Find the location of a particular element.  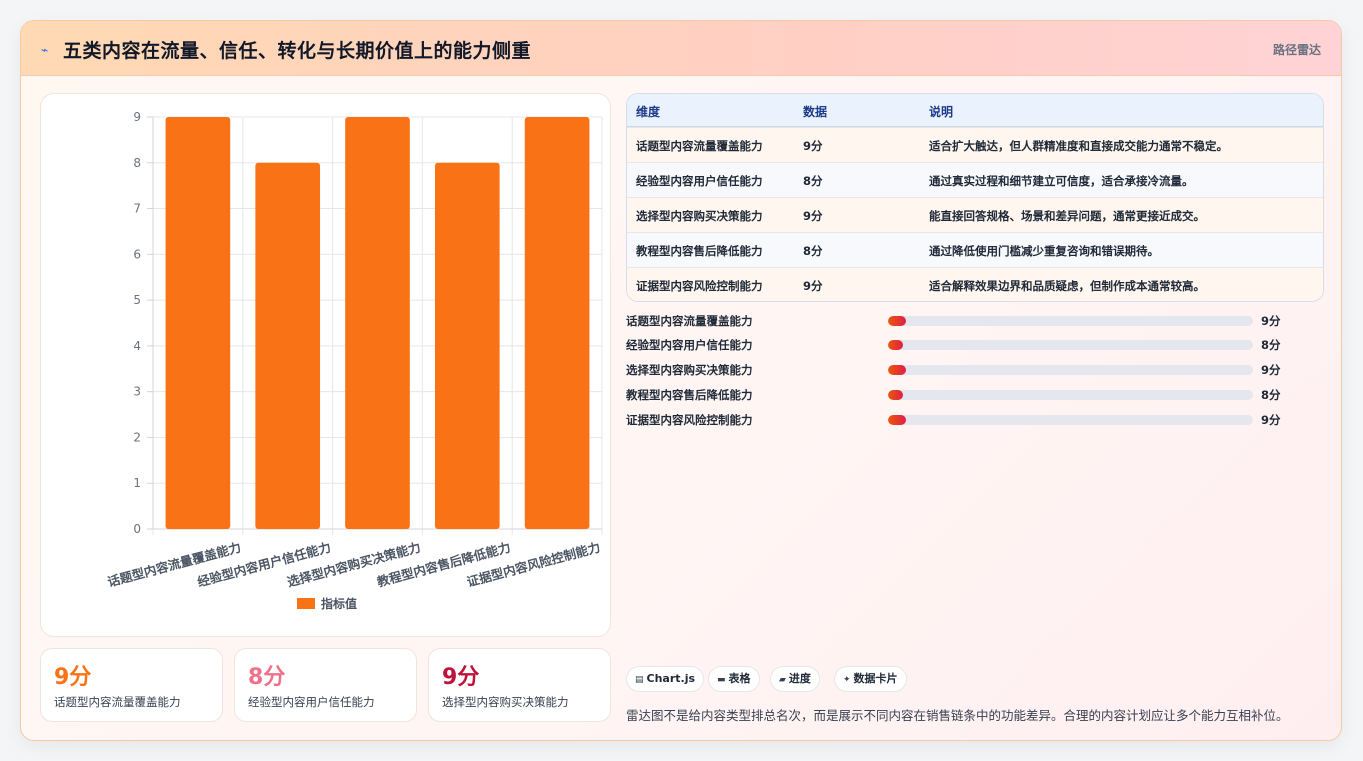

chip-label: 表格 is located at coordinates (739, 678).